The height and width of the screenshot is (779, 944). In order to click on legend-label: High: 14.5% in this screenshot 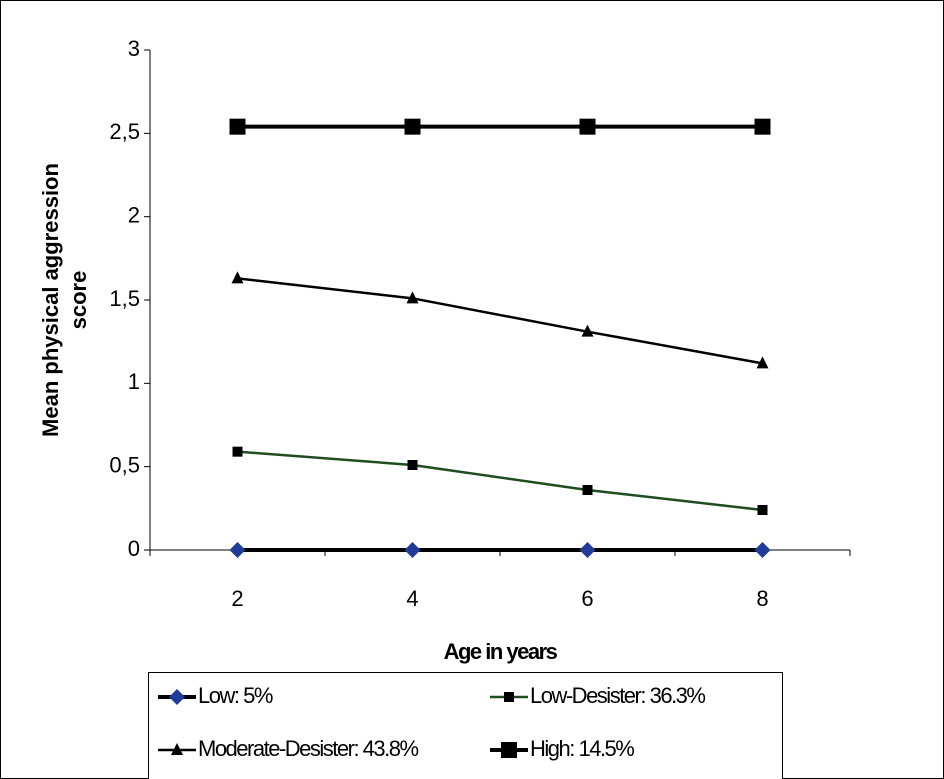, I will do `click(582, 748)`.